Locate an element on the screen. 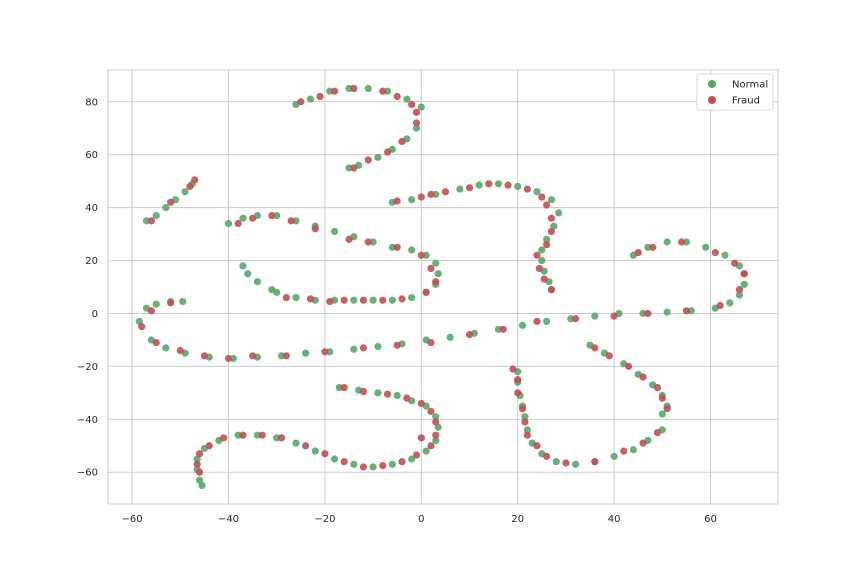 The width and height of the screenshot is (864, 576). y-tick-label: 40 is located at coordinates (91, 208).